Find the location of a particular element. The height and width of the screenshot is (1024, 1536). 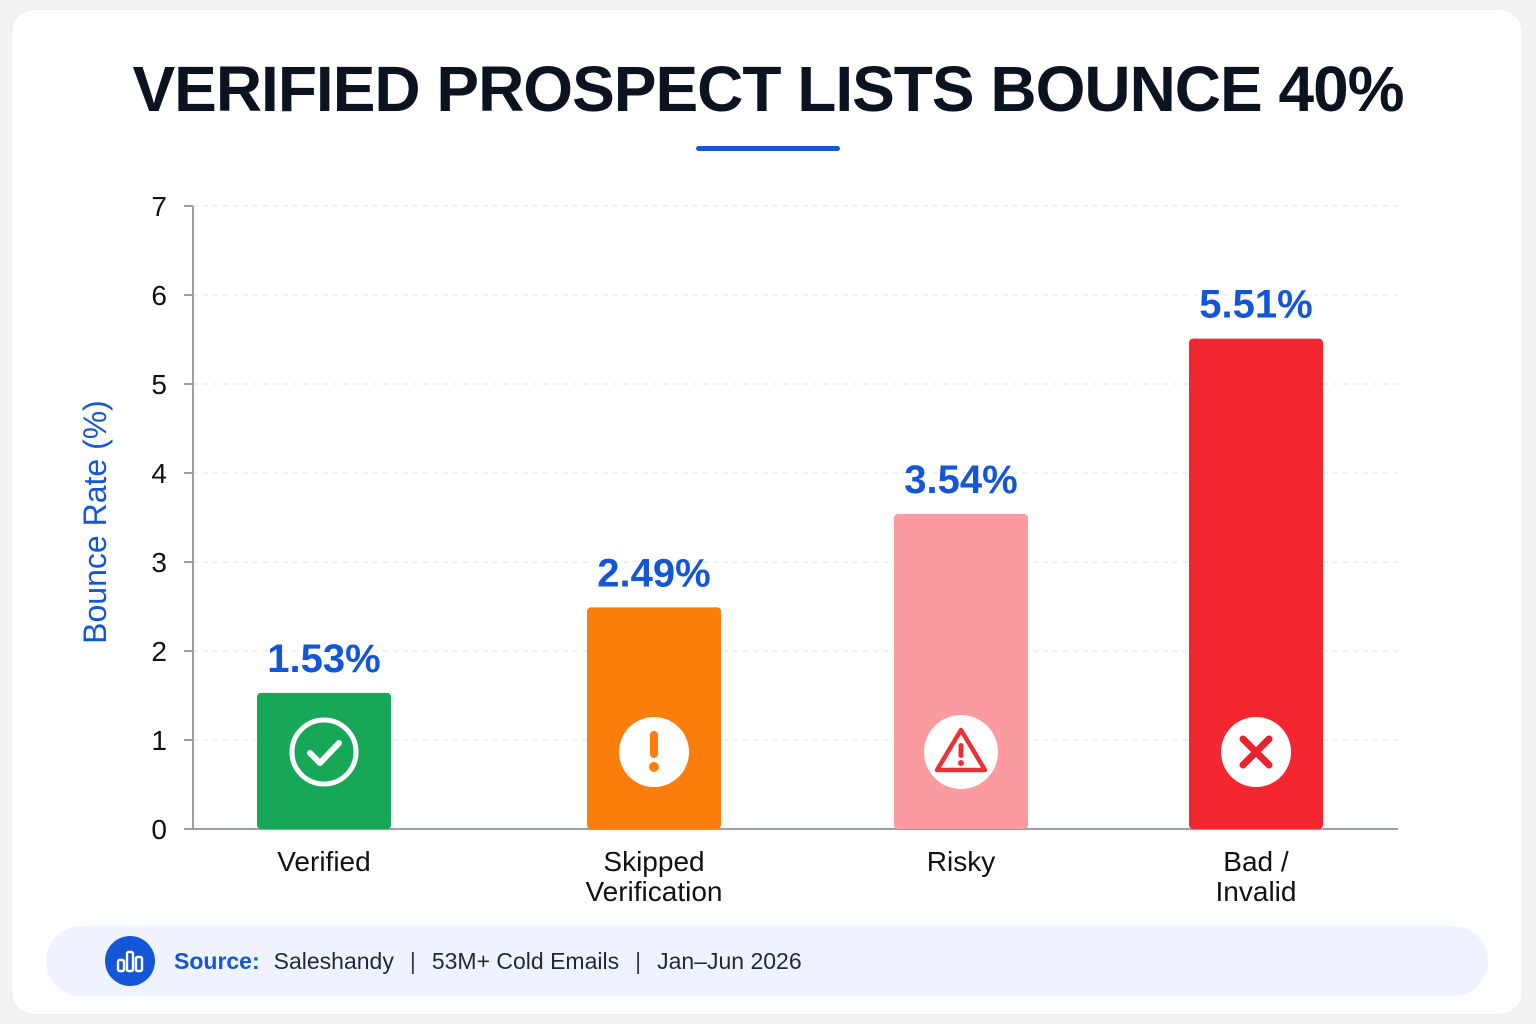

data-label: 3.54% is located at coordinates (960, 480).